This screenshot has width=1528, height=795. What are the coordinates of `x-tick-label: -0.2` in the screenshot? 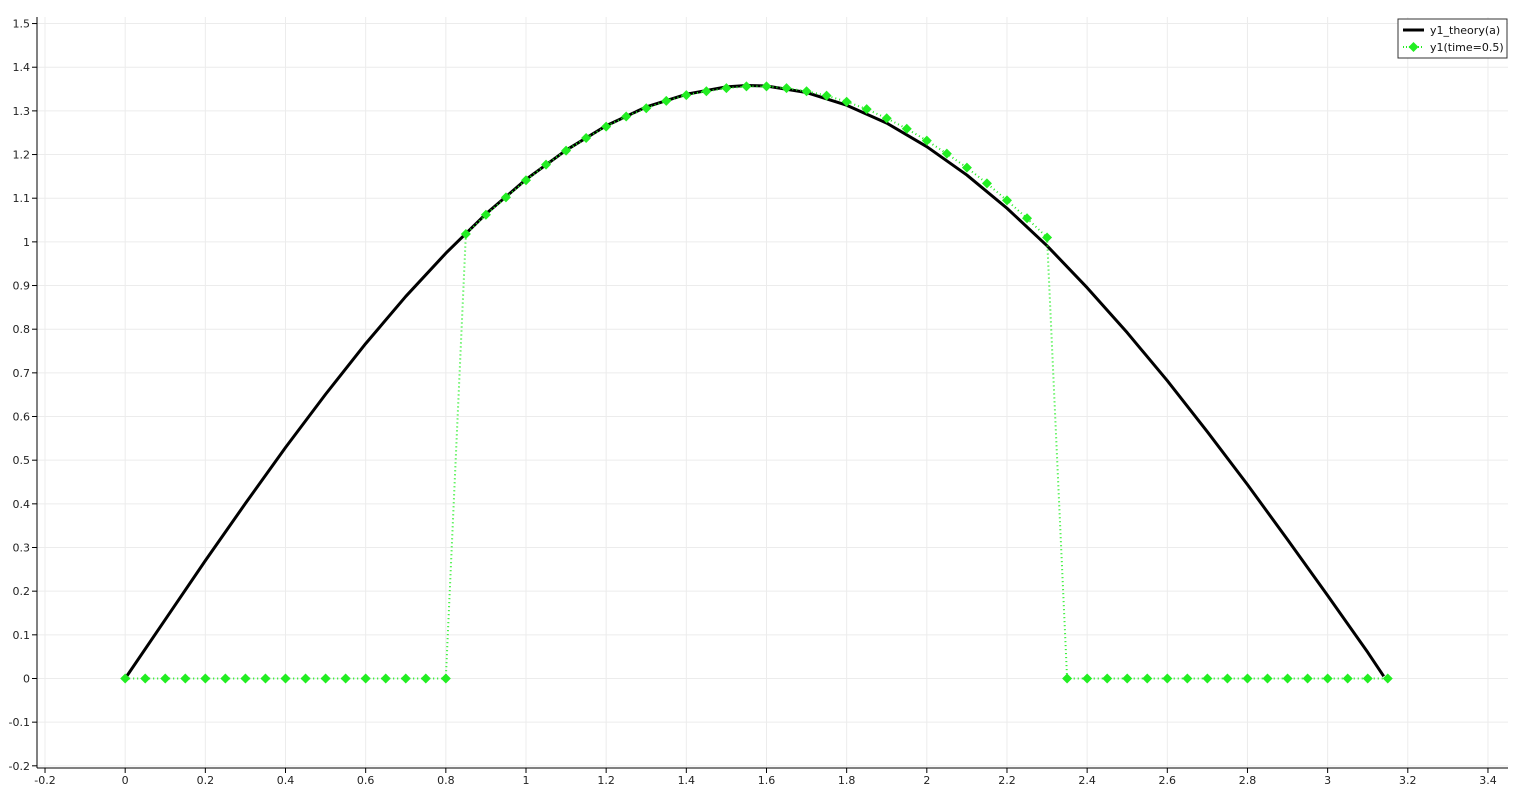 It's located at (44, 780).